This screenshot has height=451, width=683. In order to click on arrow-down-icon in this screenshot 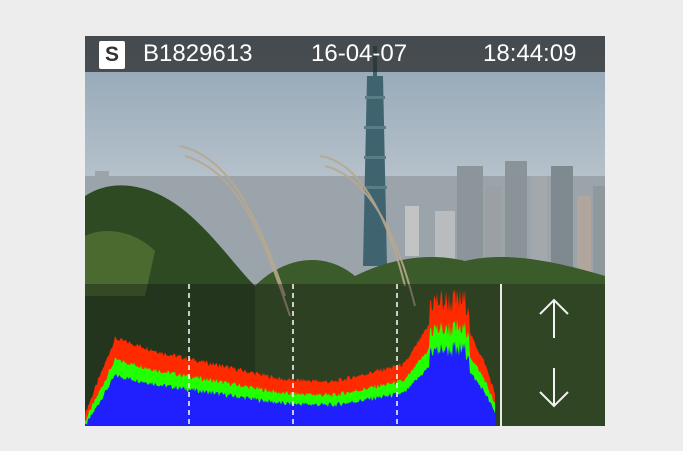, I will do `click(554, 388)`.